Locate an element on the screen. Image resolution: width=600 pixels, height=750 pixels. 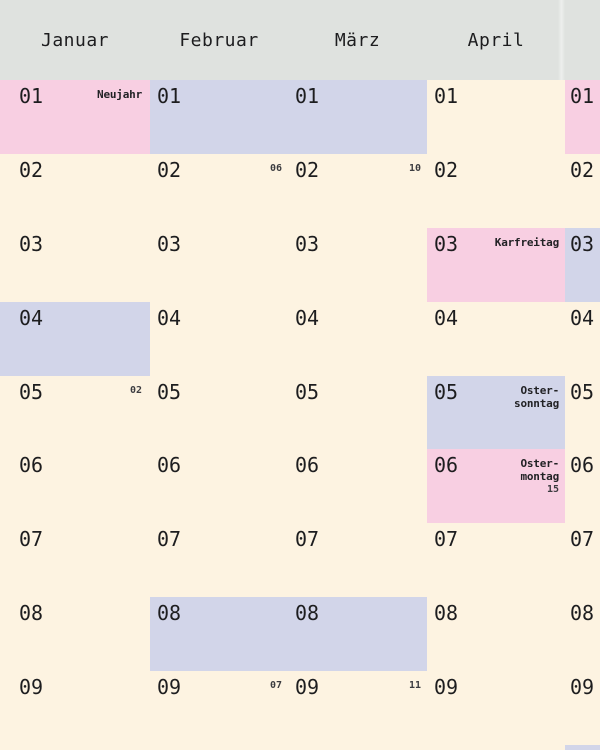
week-number: 07 is located at coordinates (275, 686).